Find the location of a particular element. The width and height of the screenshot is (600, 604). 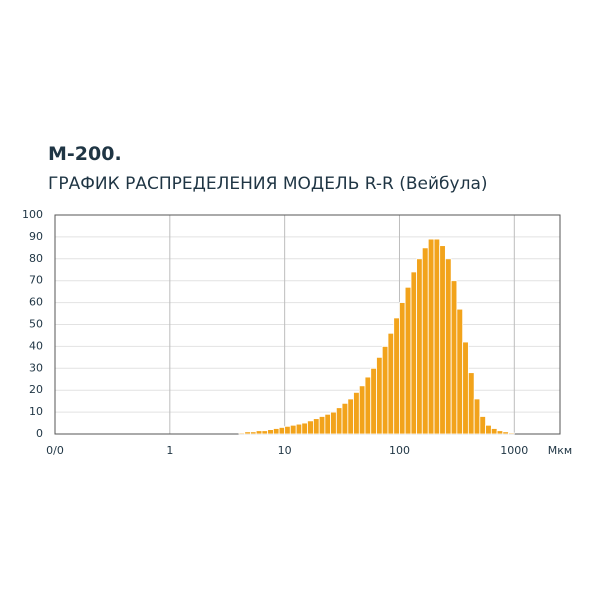

y-tick-label: 40 is located at coordinates (36, 345).